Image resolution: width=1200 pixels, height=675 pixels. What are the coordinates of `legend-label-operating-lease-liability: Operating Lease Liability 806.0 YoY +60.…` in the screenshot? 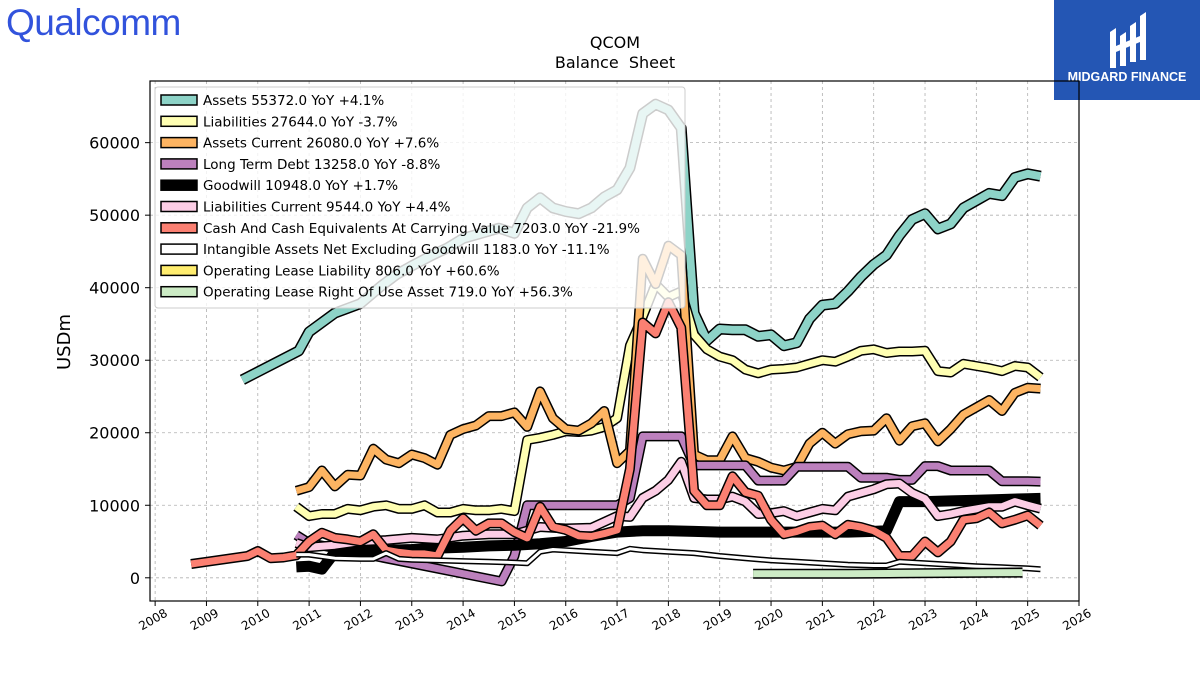 It's located at (351, 271).